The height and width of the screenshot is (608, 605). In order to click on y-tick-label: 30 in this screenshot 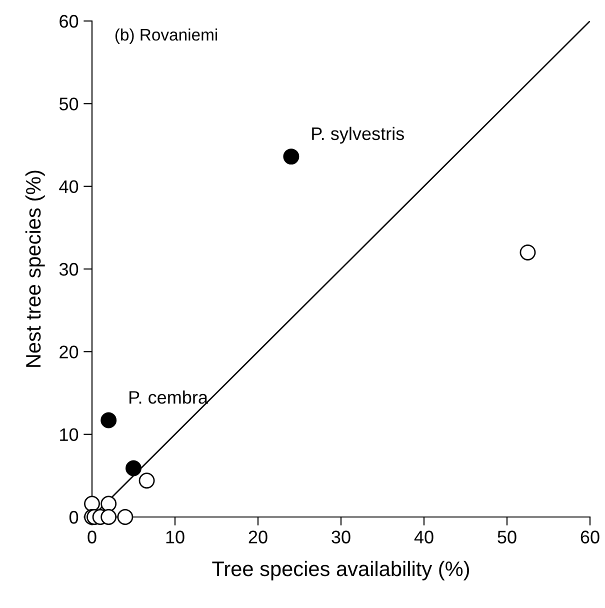, I will do `click(68, 269)`.